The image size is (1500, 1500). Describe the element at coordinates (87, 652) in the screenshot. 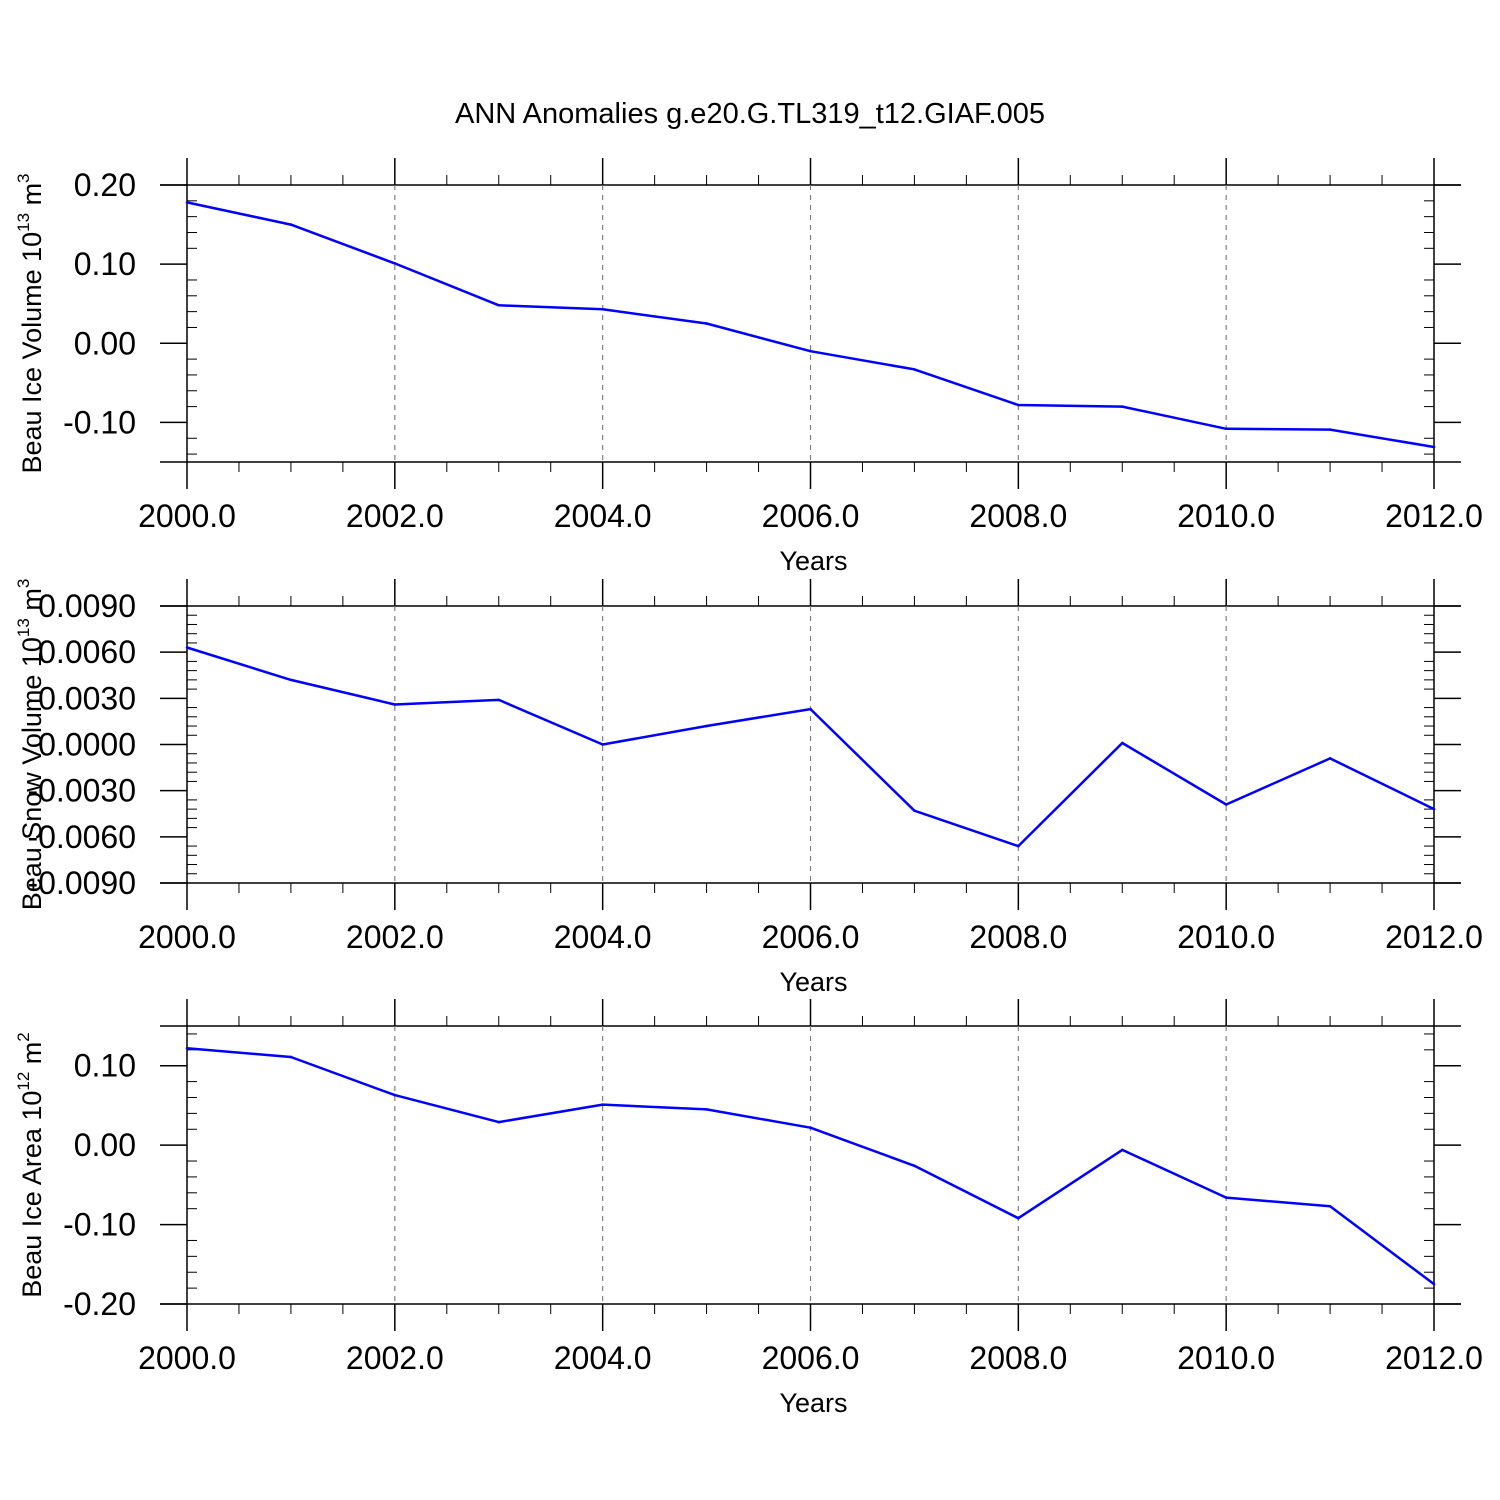

I see `y-tick-label: 0.0060` at that location.